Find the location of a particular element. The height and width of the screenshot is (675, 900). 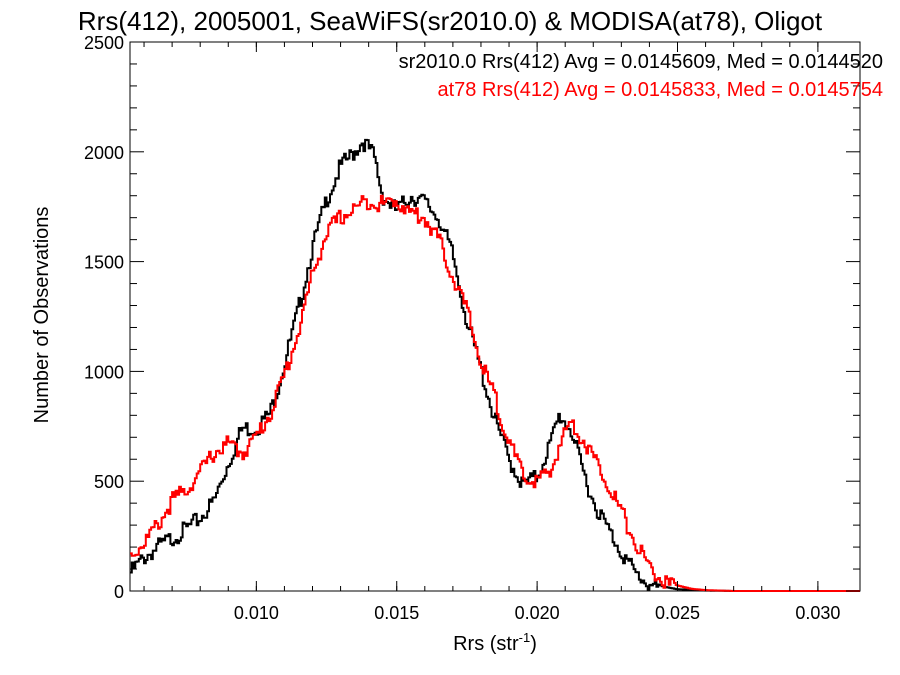

x-axis-label-superscript: -1 is located at coordinates (525, 637).